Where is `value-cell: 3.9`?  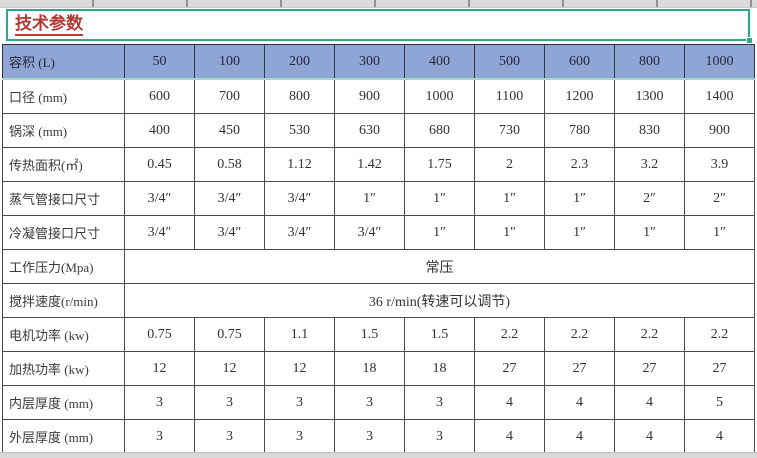 value-cell: 3.9 is located at coordinates (719, 164).